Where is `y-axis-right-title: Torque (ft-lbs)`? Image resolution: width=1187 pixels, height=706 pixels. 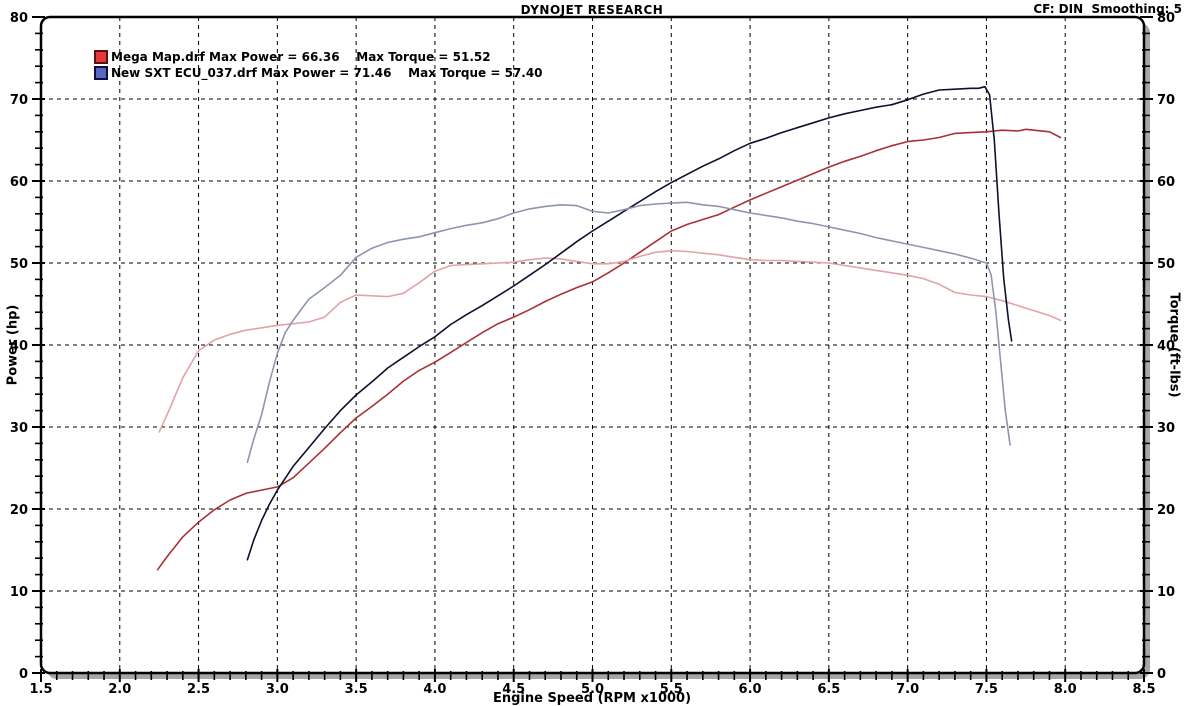
y-axis-right-title: Torque (ft-lbs) is located at coordinates (1174, 345).